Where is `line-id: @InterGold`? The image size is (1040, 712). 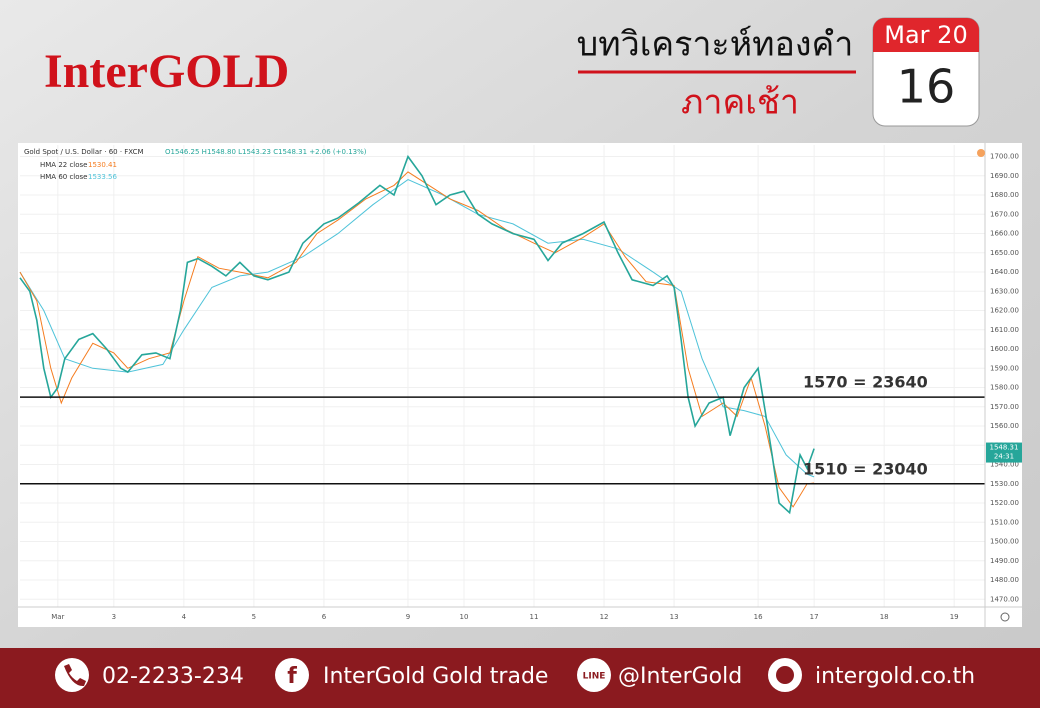 line-id: @InterGold is located at coordinates (680, 676).